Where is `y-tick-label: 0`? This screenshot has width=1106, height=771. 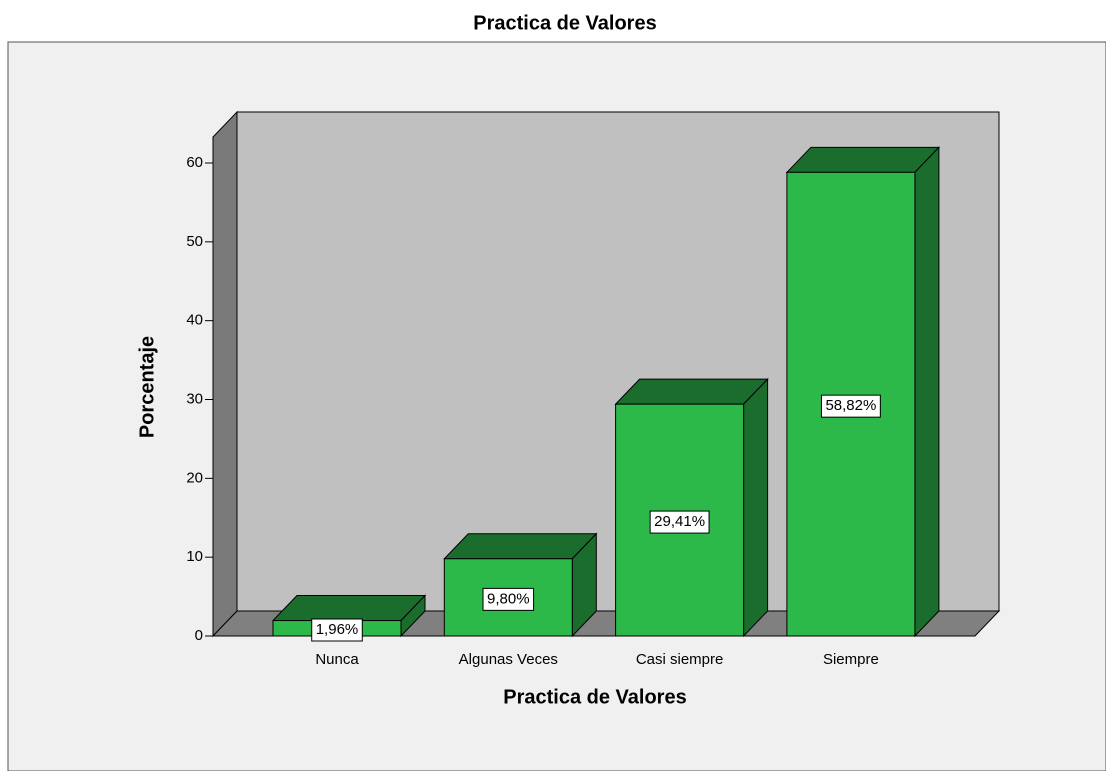
y-tick-label: 0 is located at coordinates (199, 635).